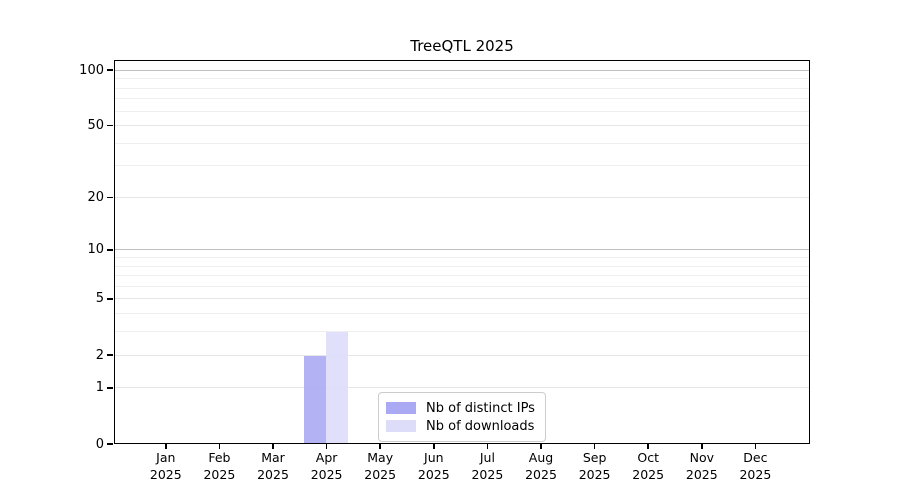 The image size is (900, 500). I want to click on y-tick-label-1: 1, so click(99, 388).